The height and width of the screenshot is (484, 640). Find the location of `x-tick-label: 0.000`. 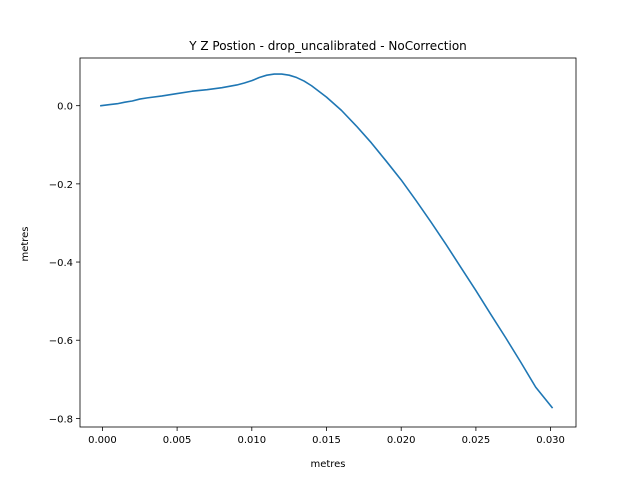

x-tick-label: 0.000 is located at coordinates (102, 440).